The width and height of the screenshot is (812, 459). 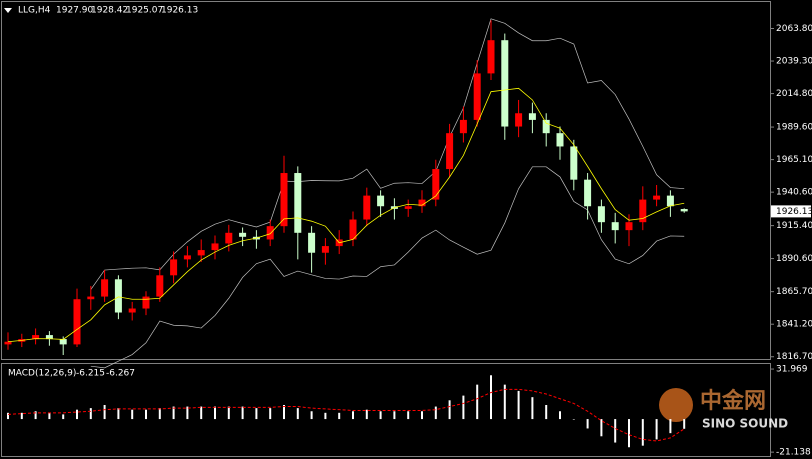 I want to click on y-tick-label: 2014.80, so click(x=794, y=94).